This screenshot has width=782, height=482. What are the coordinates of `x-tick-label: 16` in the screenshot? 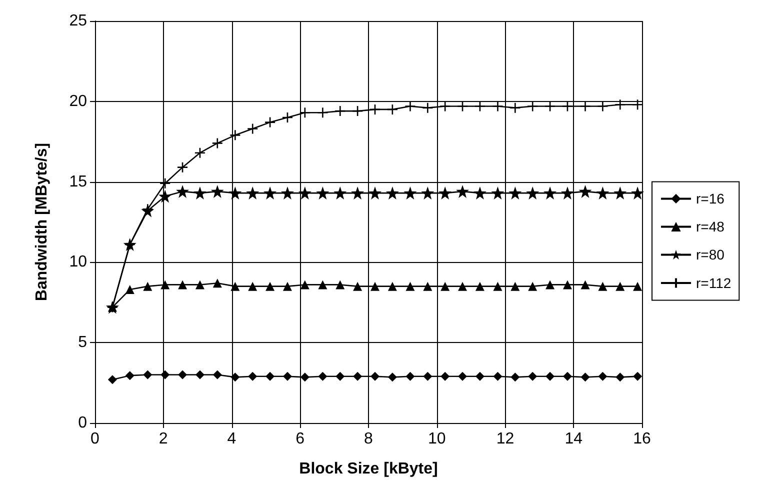 It's located at (642, 439).